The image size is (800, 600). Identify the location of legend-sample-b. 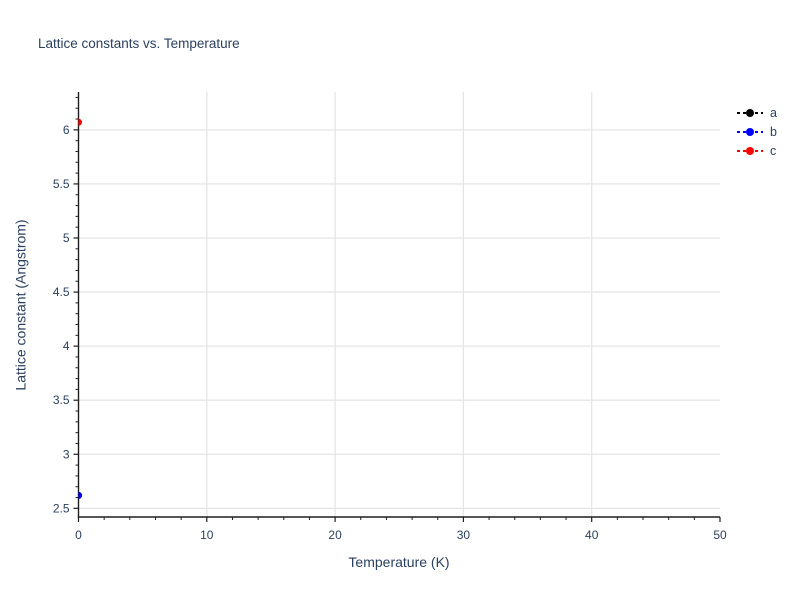
(750, 131).